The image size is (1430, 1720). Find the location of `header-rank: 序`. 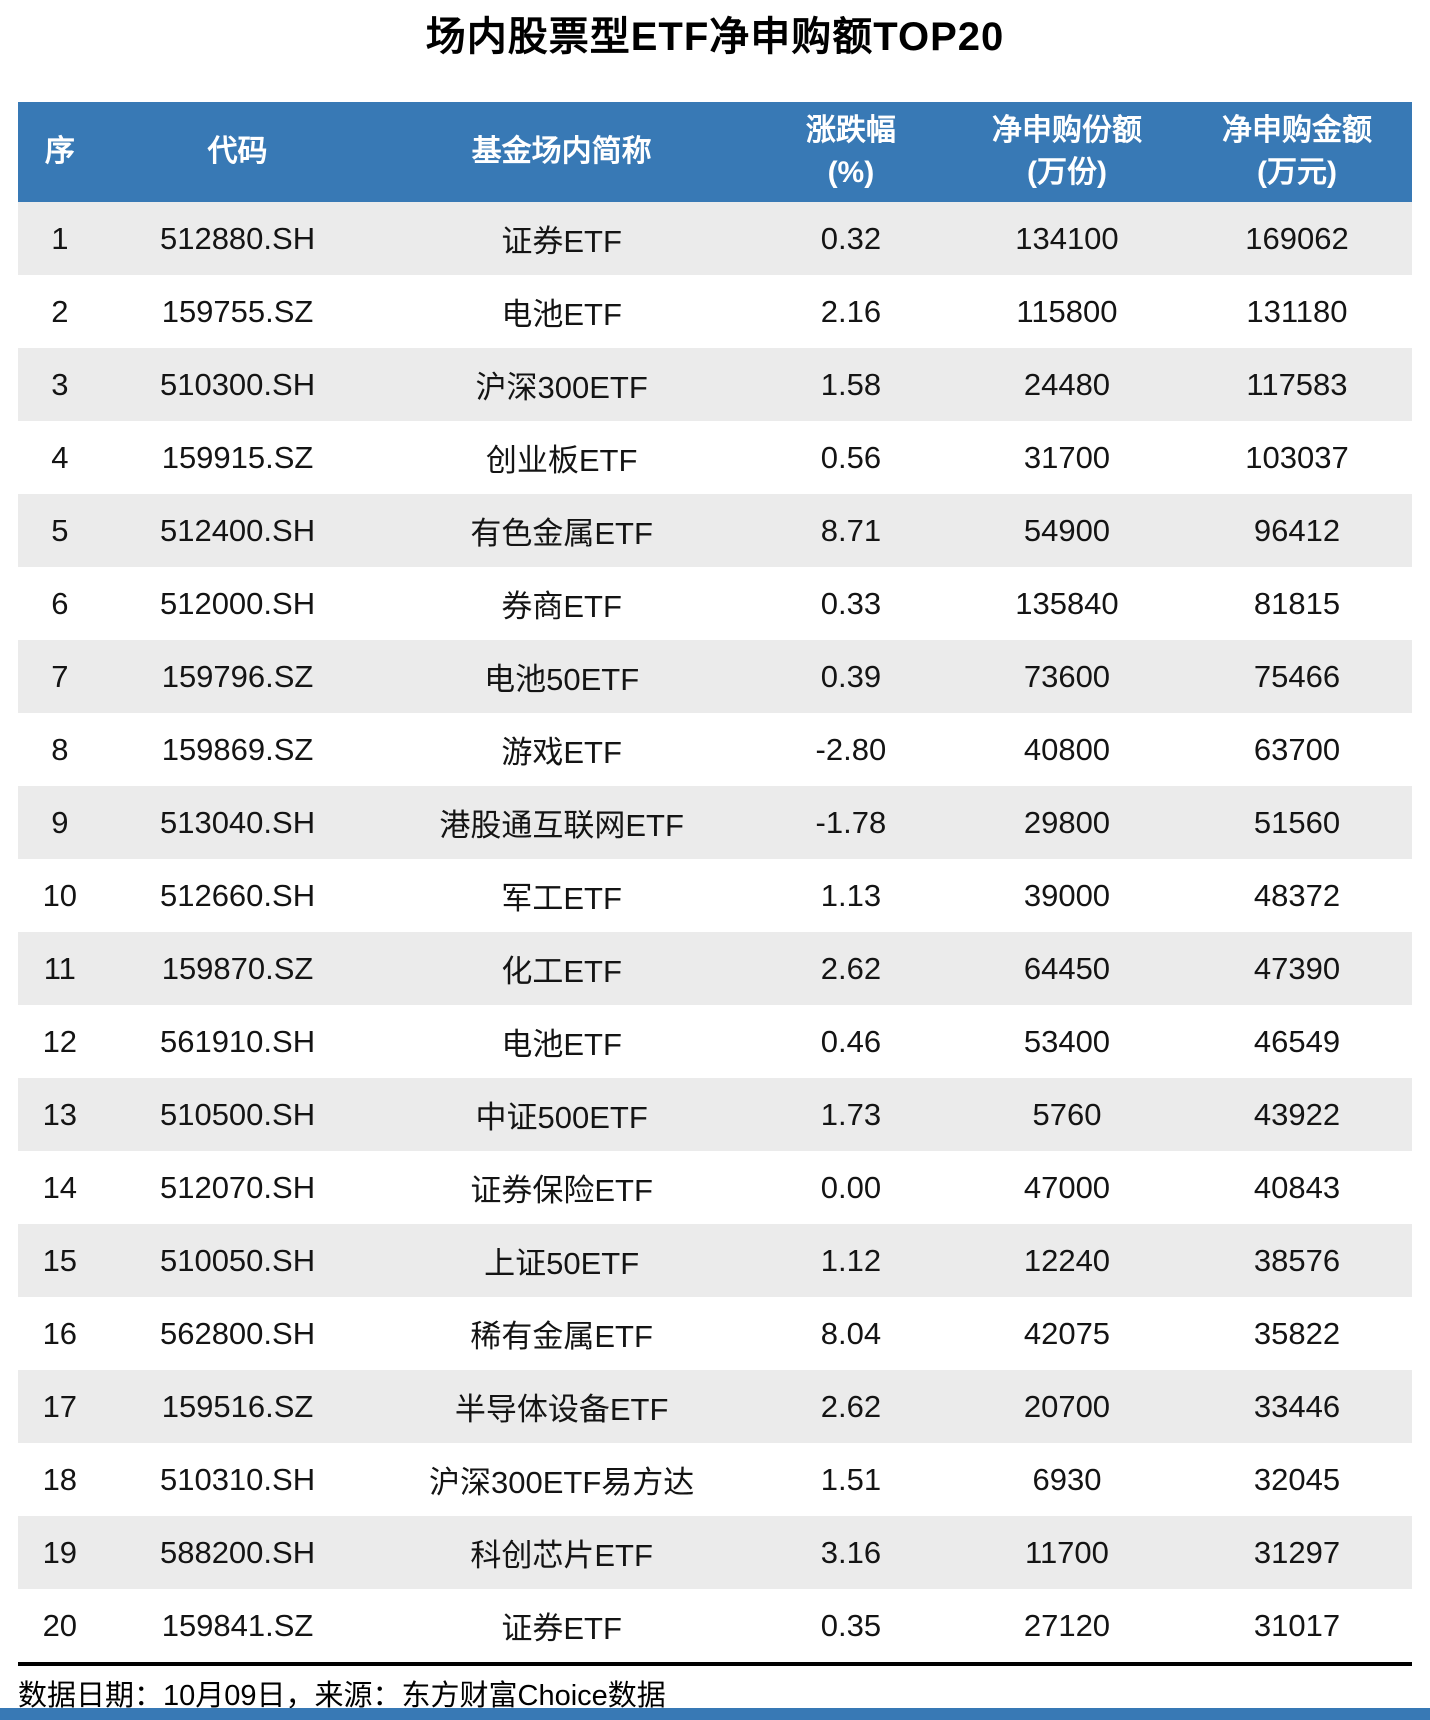

header-rank: 序 is located at coordinates (60, 152).